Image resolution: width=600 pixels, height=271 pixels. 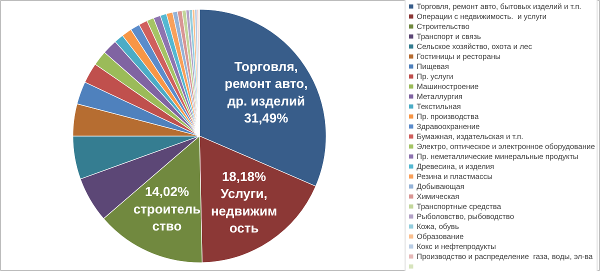 What do you see at coordinates (244, 202) in the screenshot?
I see `data-label: 18,18% Услуги, недвижим ость` at bounding box center [244, 202].